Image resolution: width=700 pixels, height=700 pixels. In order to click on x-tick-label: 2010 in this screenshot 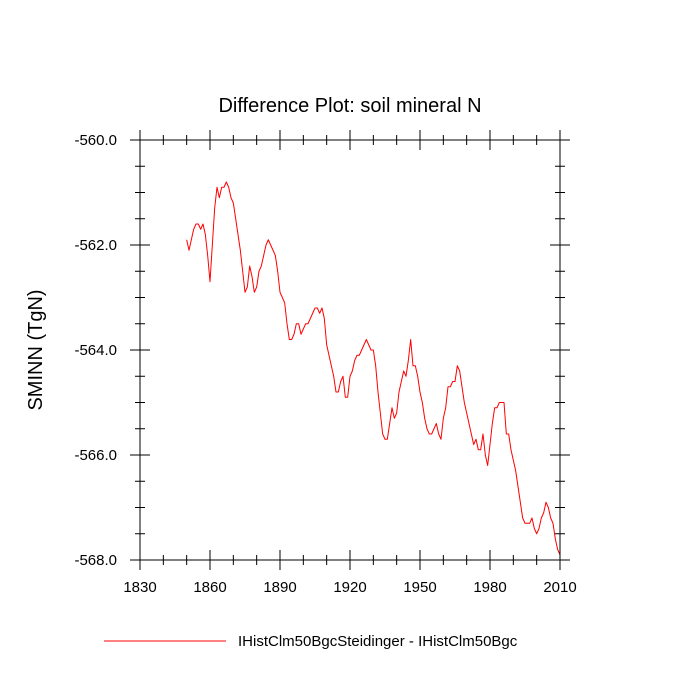, I will do `click(559, 587)`.